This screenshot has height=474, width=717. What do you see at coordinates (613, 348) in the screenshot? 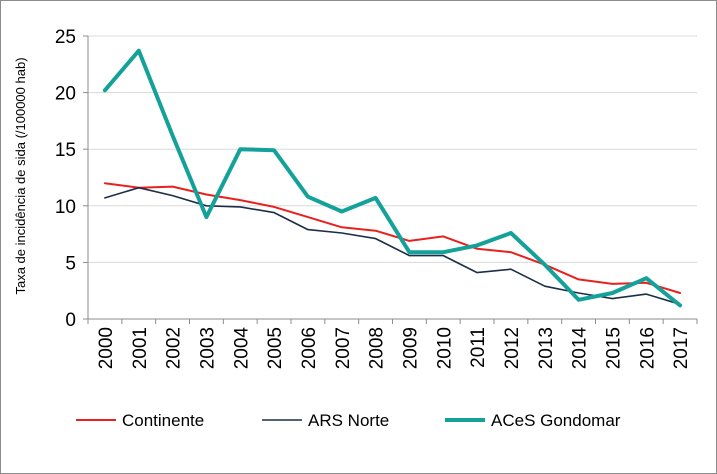
I see `x-tick-label: 2015` at bounding box center [613, 348].